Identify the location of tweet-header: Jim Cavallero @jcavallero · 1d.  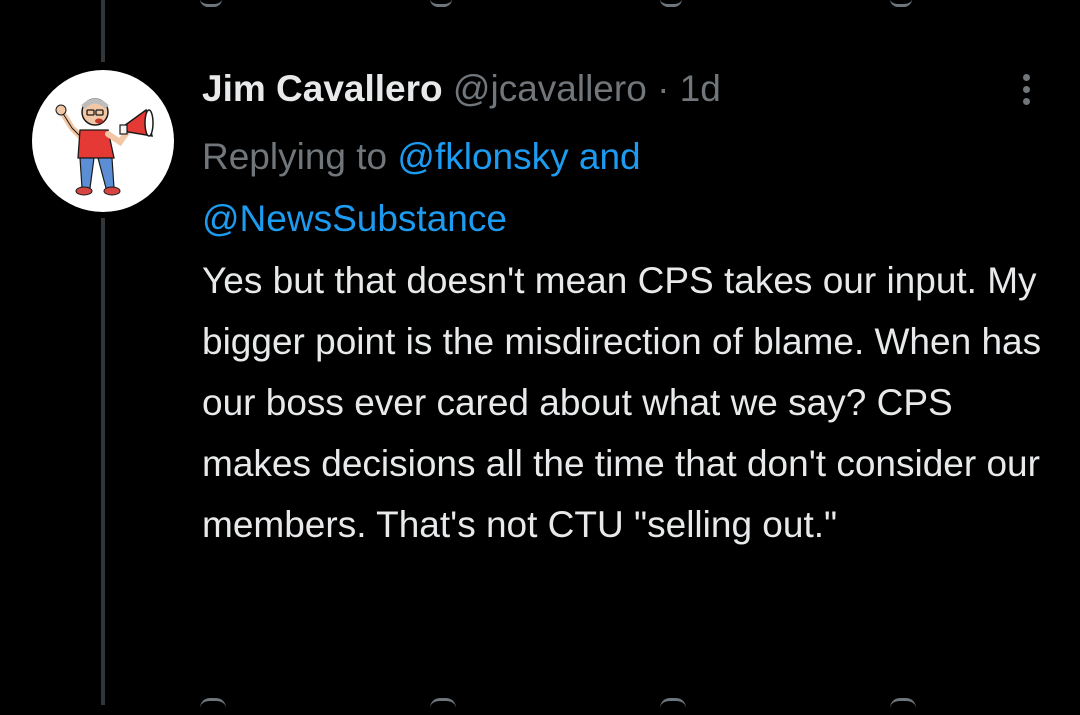
(461, 89).